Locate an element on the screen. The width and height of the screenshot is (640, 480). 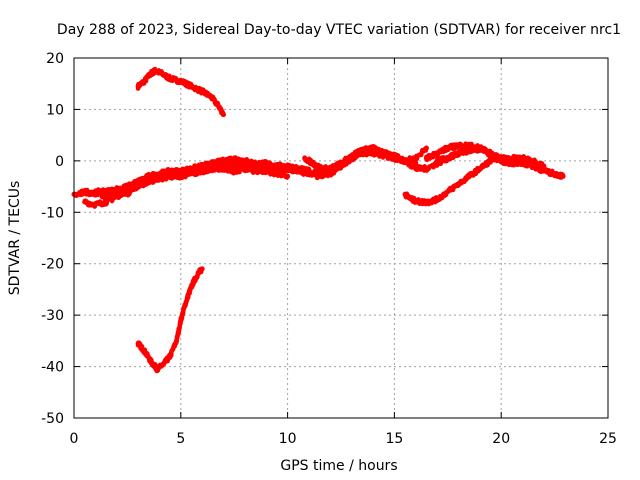
y-tick-label: 10 is located at coordinates (55, 110).